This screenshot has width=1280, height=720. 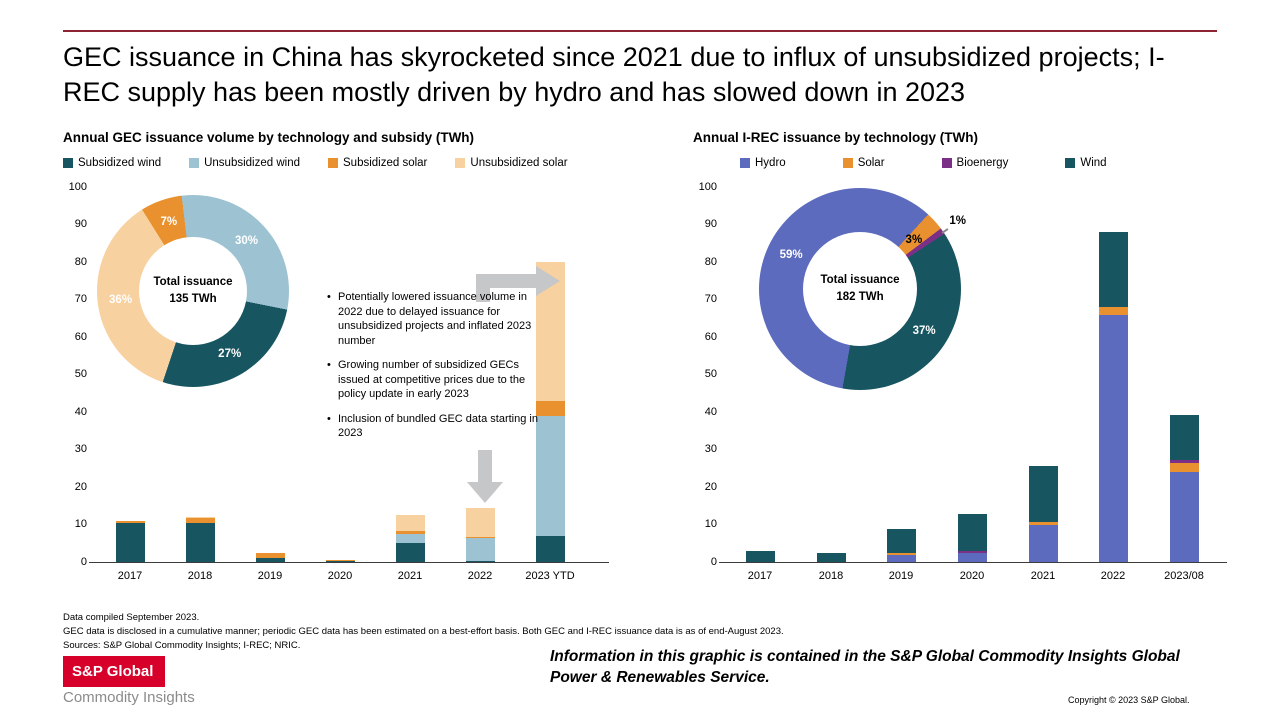 What do you see at coordinates (1043, 523) in the screenshot?
I see `bar-segment-solar` at bounding box center [1043, 523].